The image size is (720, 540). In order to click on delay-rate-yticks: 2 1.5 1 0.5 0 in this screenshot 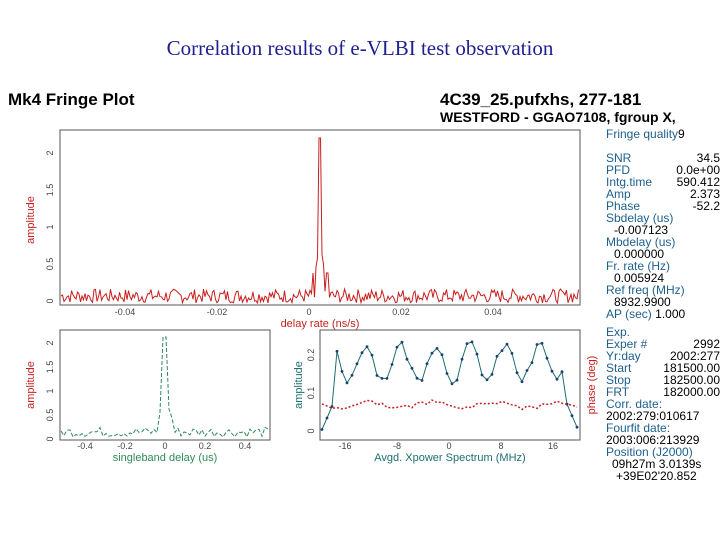, I will do `click(50, 226)`.